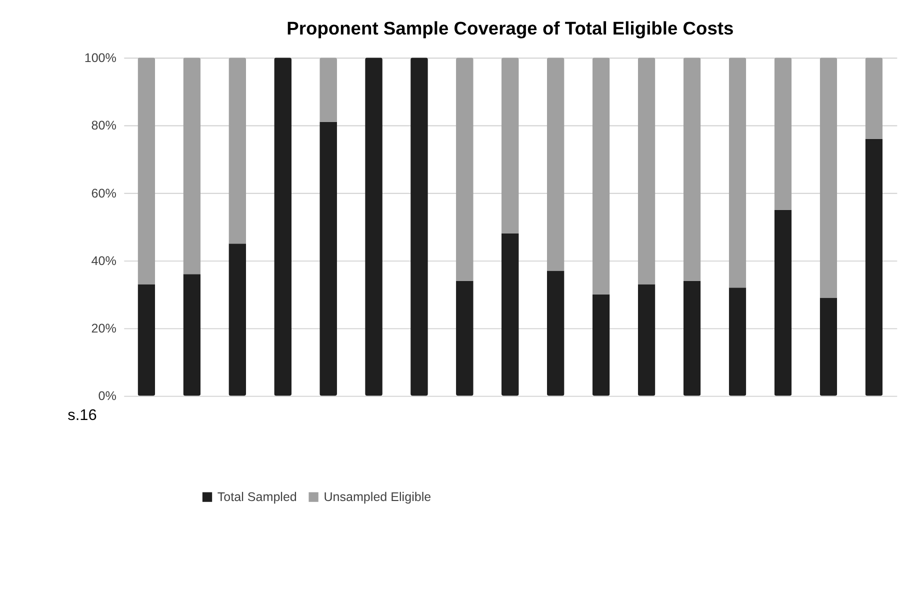 This screenshot has height=596, width=916. What do you see at coordinates (103, 329) in the screenshot?
I see `y-tick-label: 20%` at bounding box center [103, 329].